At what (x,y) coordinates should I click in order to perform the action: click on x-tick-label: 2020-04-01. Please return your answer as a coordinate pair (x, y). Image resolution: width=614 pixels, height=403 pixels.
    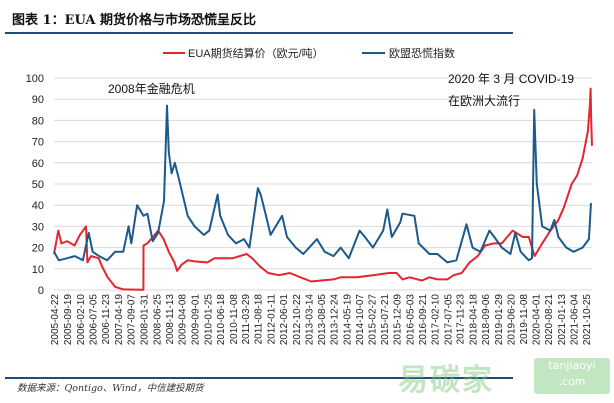
    Looking at the image, I should click on (537, 320).